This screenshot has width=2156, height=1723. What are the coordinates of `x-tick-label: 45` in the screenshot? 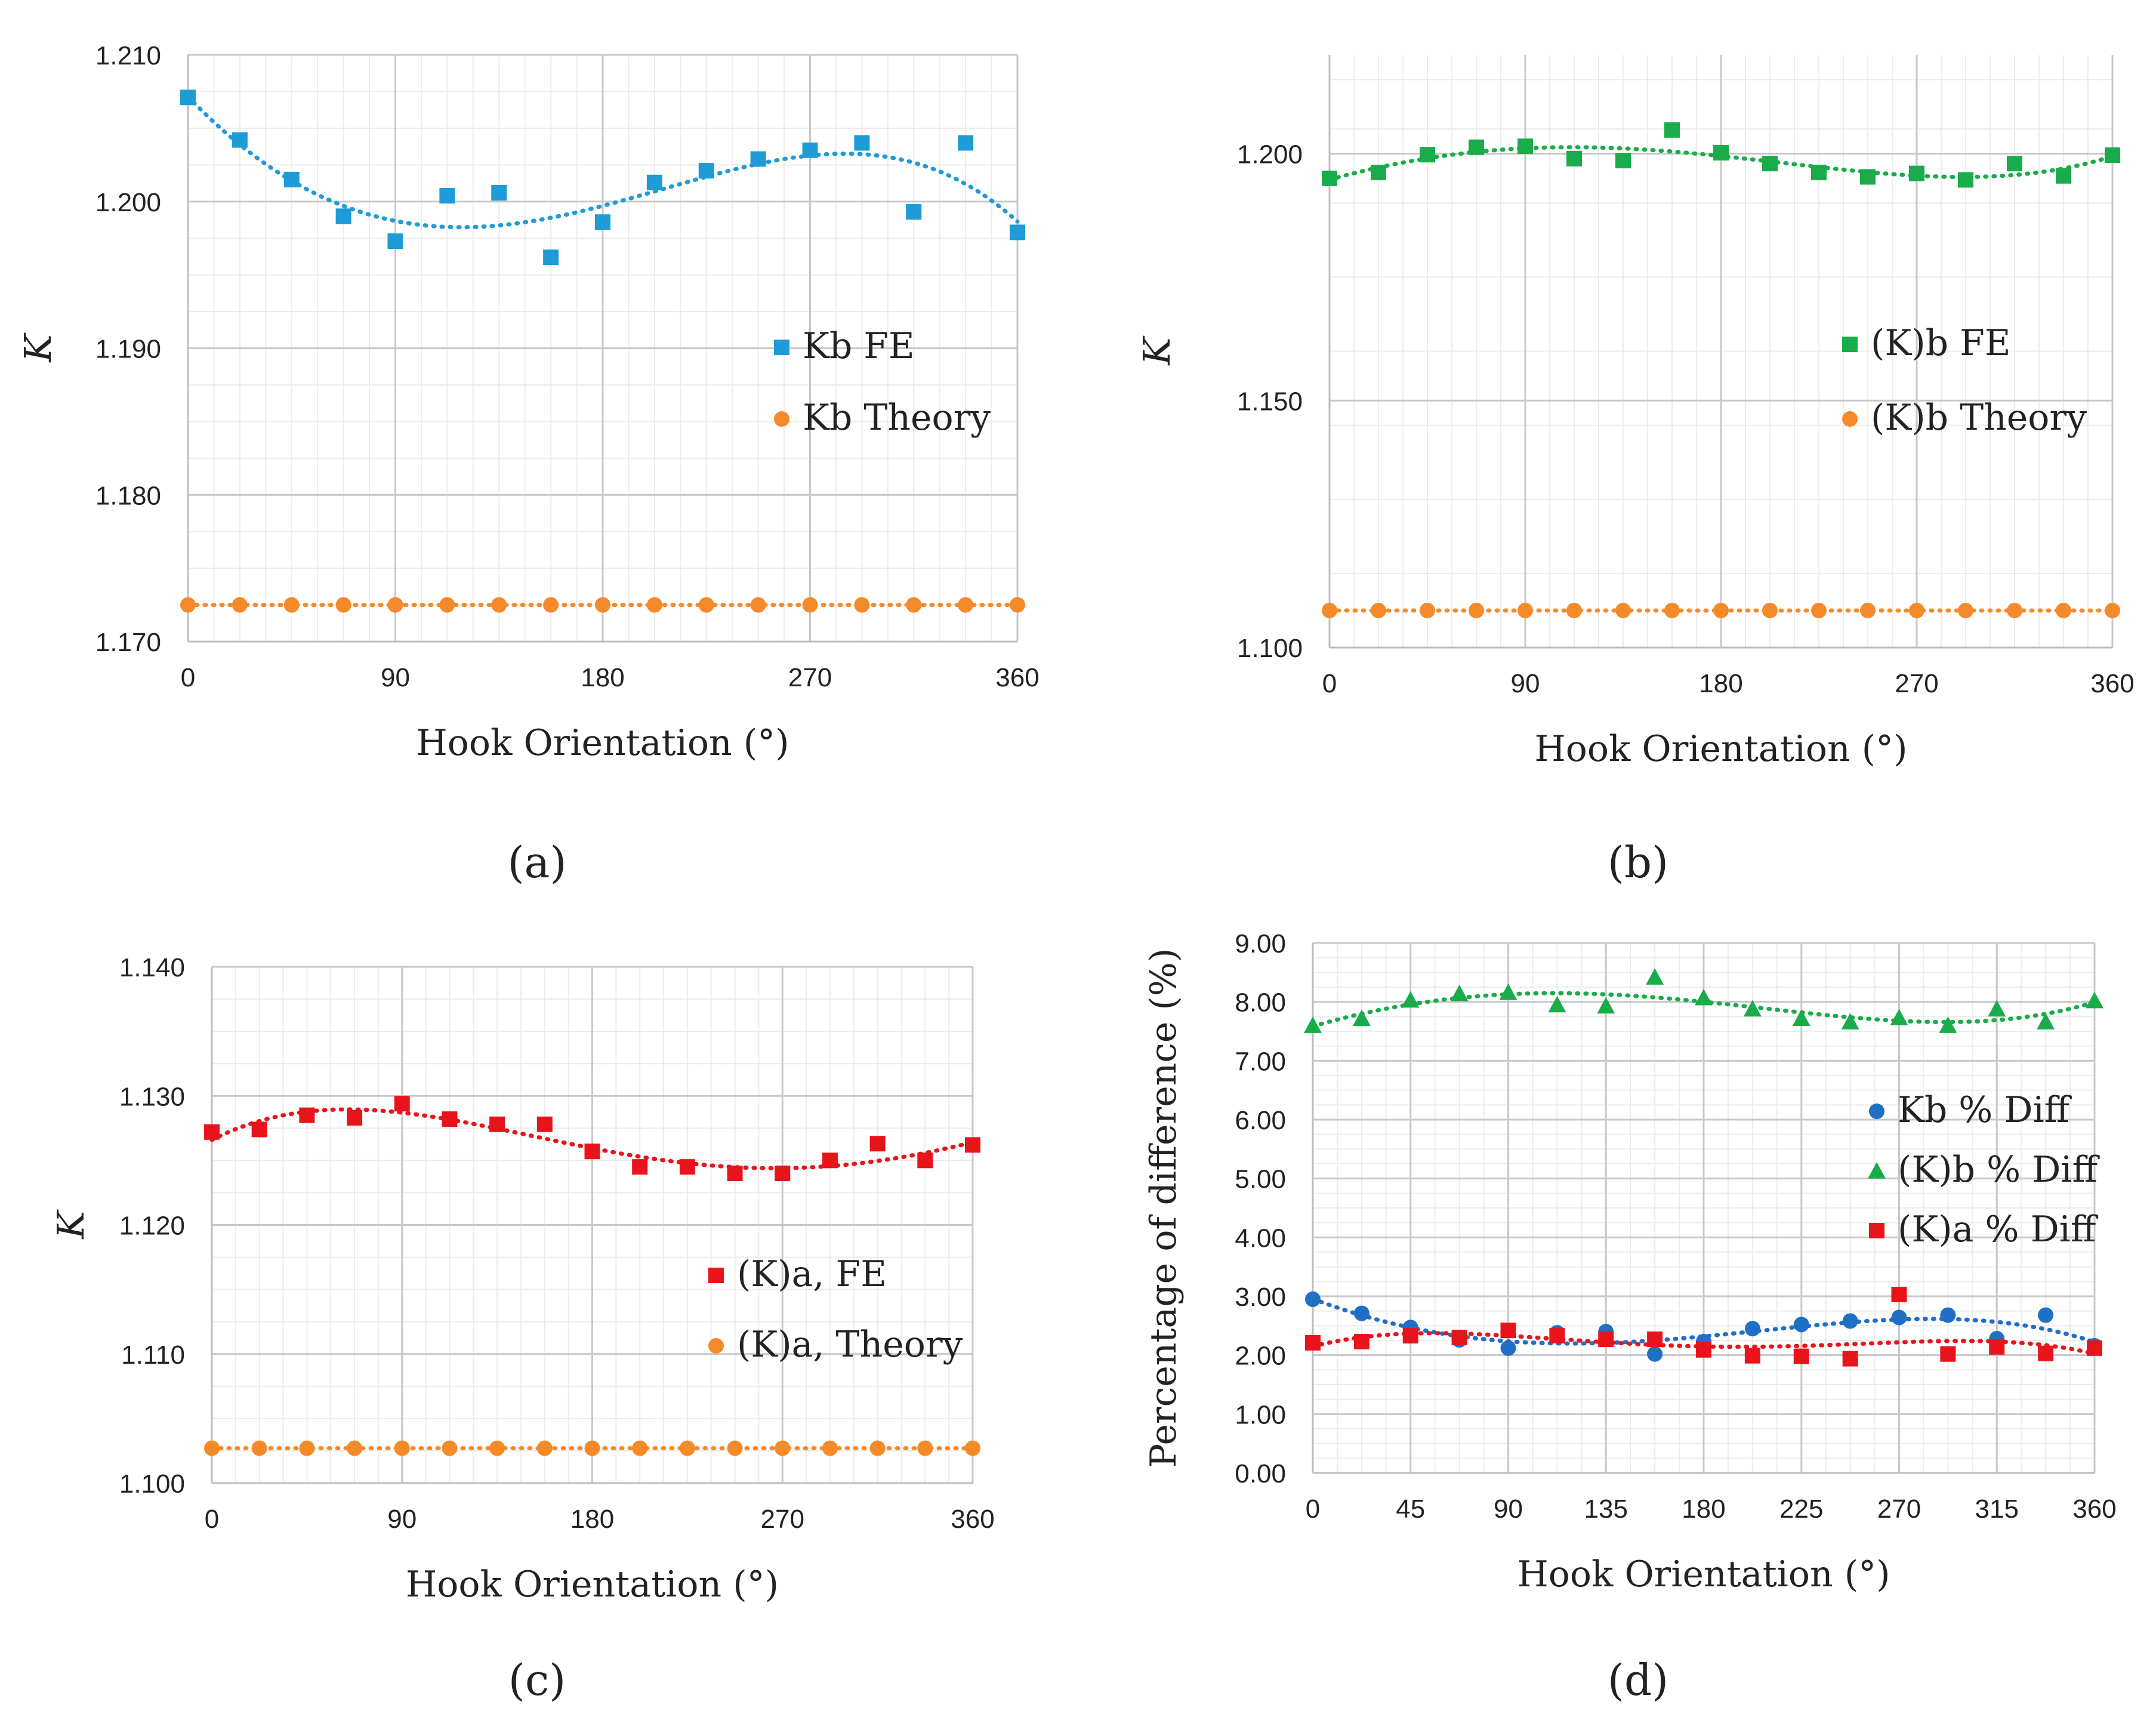 It's located at (1410, 1509).